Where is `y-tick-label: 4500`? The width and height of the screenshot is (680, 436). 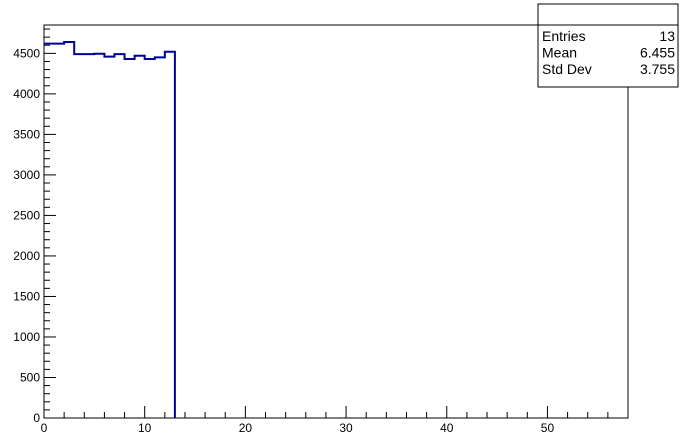 y-tick-label: 4500 is located at coordinates (26, 53).